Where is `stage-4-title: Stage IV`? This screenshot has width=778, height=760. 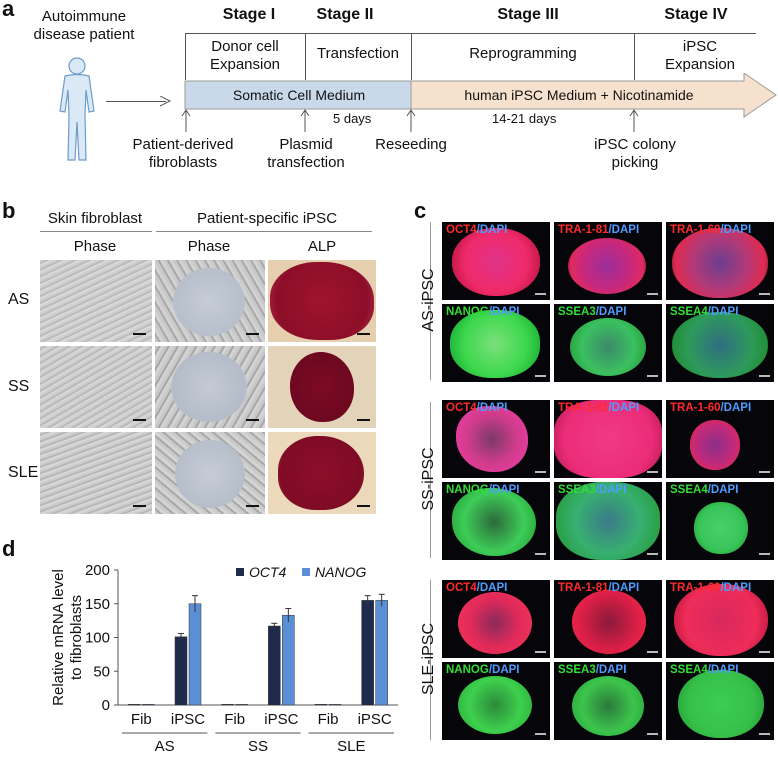 stage-4-title: Stage IV is located at coordinates (696, 14).